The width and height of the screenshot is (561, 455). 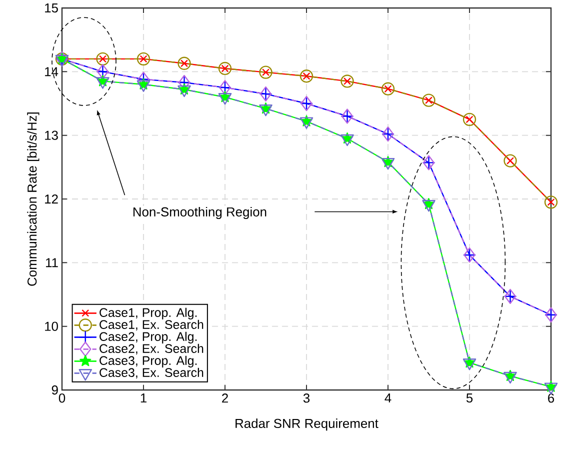 I want to click on y-tick-label: 13, so click(x=51, y=135).